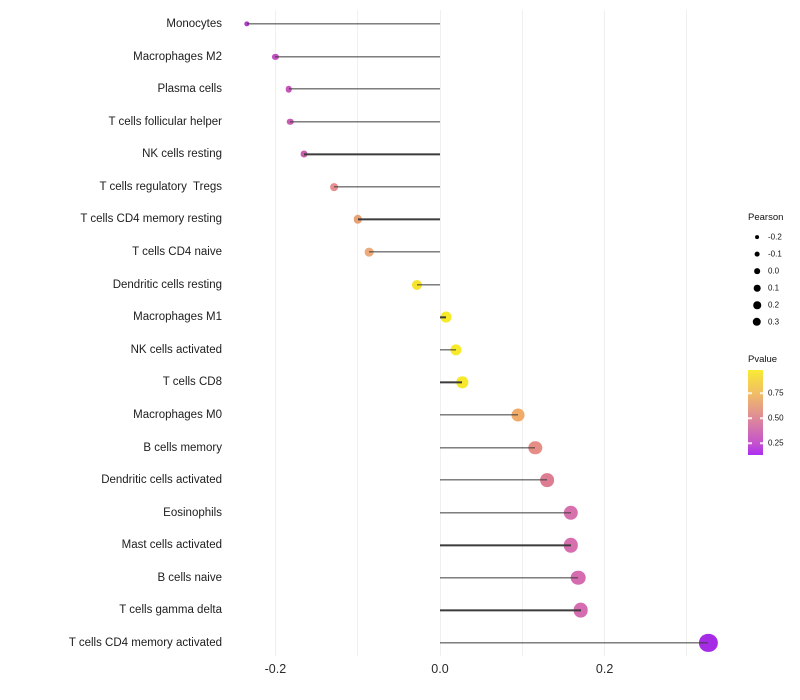  Describe the element at coordinates (775, 237) in the screenshot. I see `size-legend-label: -0.2` at that location.